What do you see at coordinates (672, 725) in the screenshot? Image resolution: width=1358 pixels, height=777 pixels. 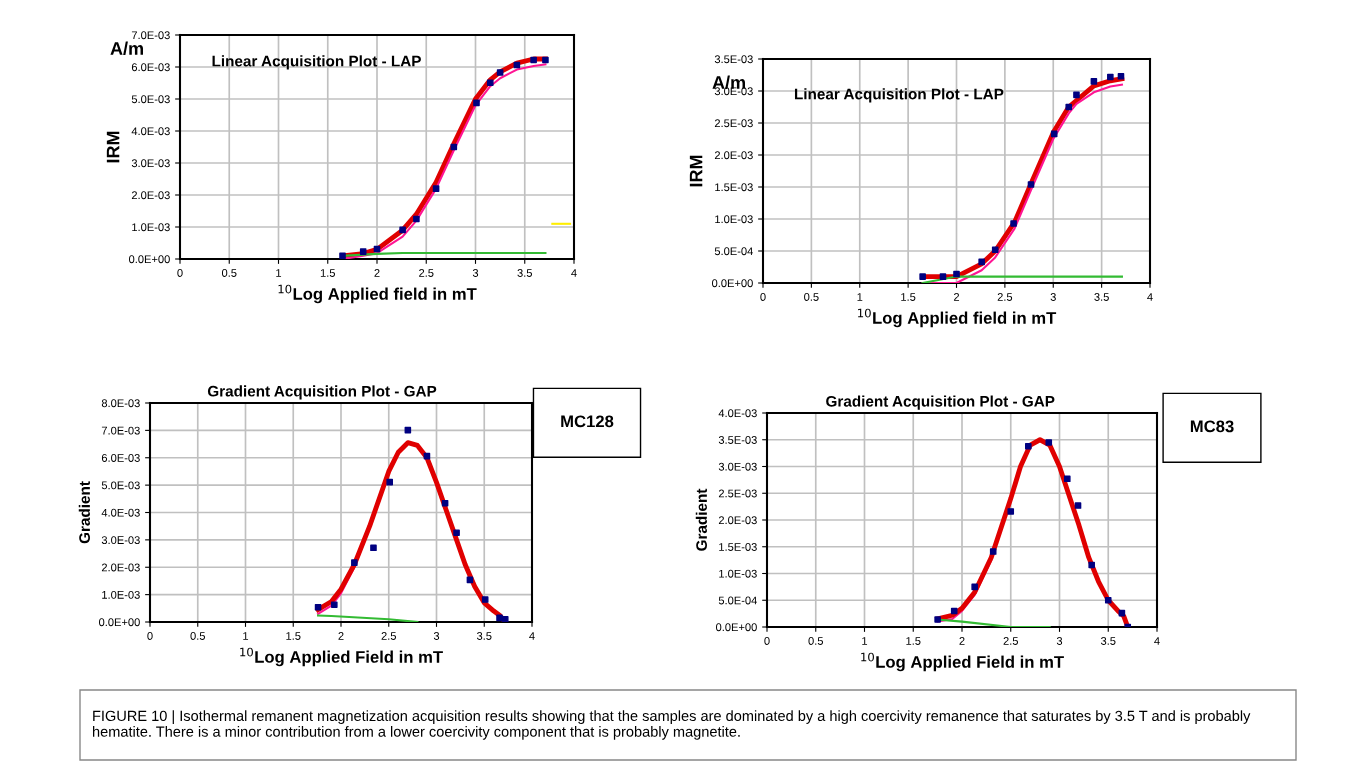 I see `caption: FIGURE 10 | Isothermal remanent magnetization acquisition results showing that the samples are dominated by a high coercivity remanence that saturates by 3.5 T and is probably hematite. There is a minor contribution from a lower coercivity component that is probably magnetite.` at bounding box center [672, 725].